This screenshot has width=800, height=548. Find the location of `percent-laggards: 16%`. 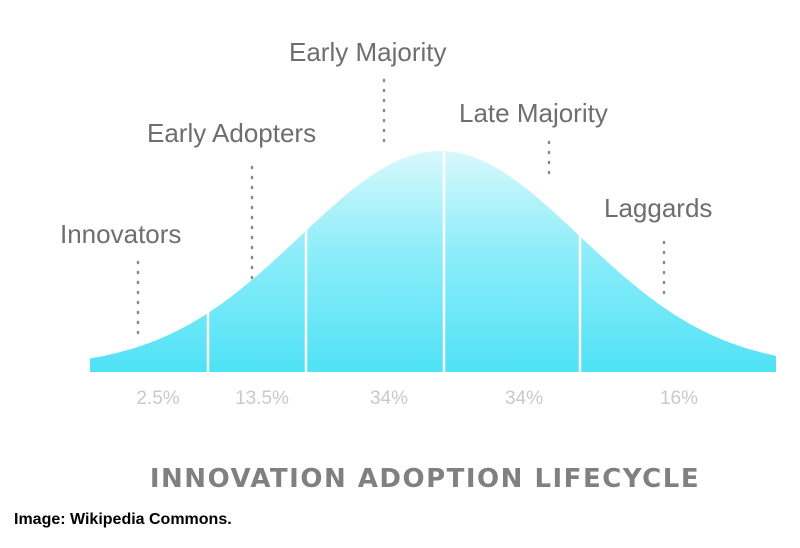

percent-laggards: 16% is located at coordinates (679, 398).